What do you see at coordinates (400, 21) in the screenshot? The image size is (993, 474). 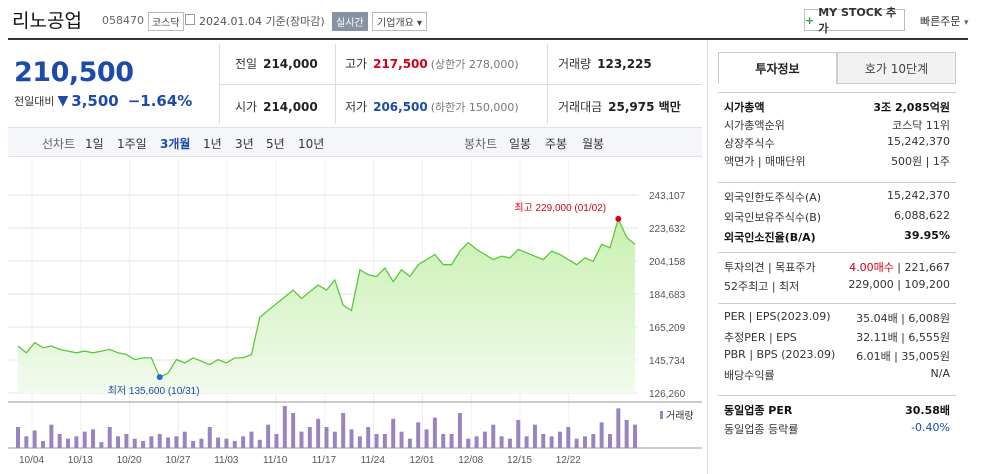 I see `company-info-dropdown: 기업개요 ▾` at bounding box center [400, 21].